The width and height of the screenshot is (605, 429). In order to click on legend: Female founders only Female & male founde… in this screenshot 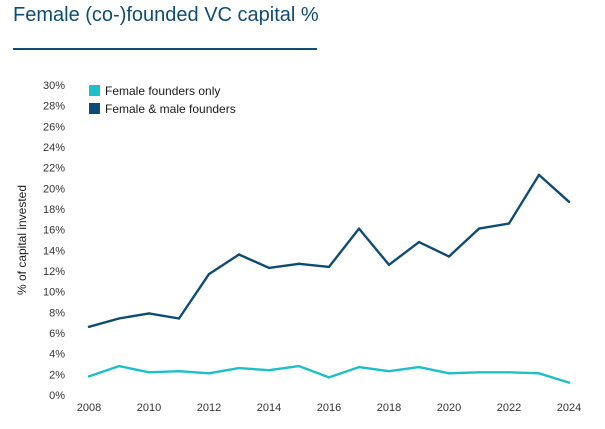, I will do `click(162, 100)`.